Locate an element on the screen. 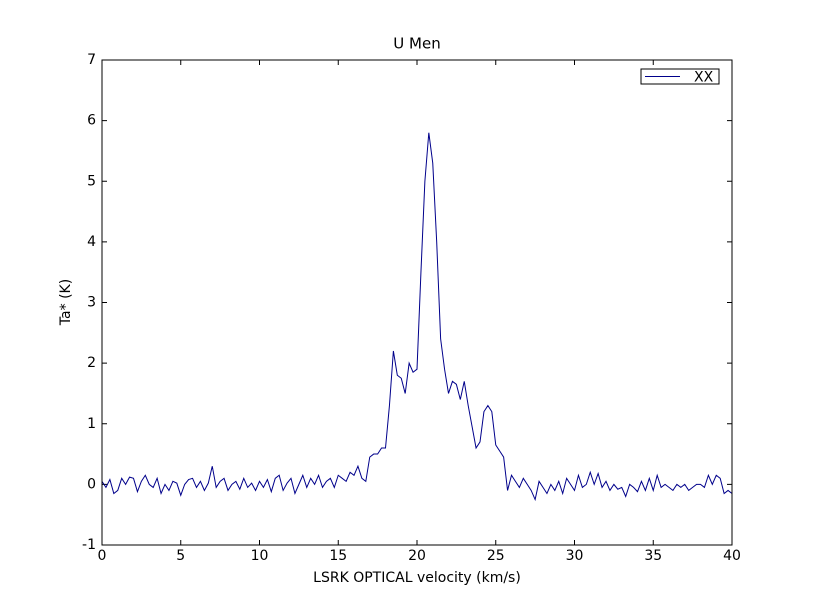  y-tick-label: 2 is located at coordinates (91, 363).